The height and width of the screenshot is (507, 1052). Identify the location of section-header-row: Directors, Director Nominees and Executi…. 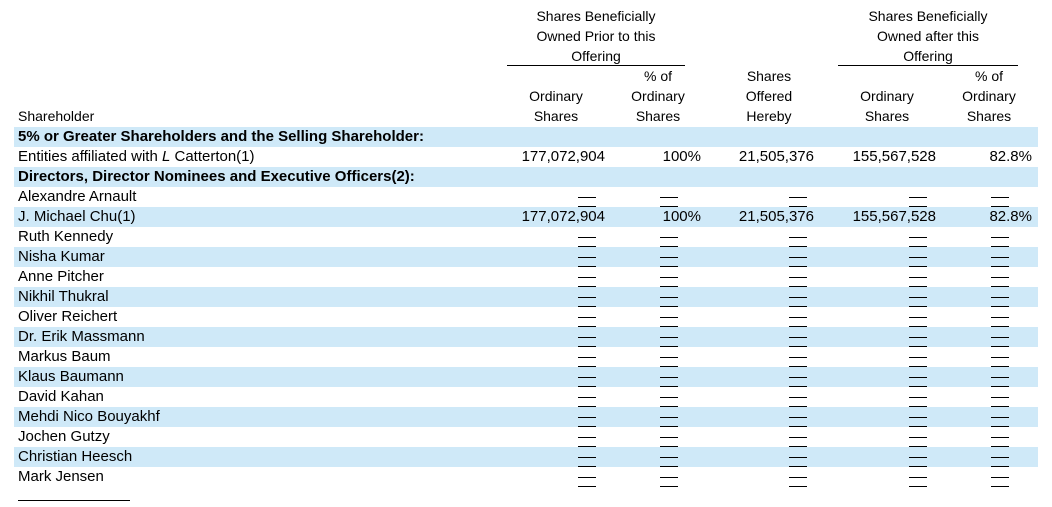
(526, 177).